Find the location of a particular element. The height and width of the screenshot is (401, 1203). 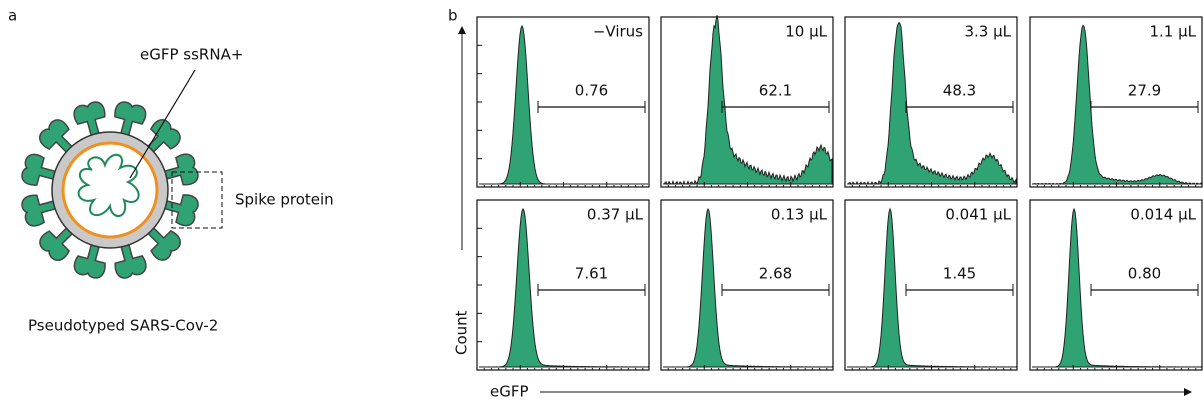

x-axis-label: eGFP is located at coordinates (509, 392).